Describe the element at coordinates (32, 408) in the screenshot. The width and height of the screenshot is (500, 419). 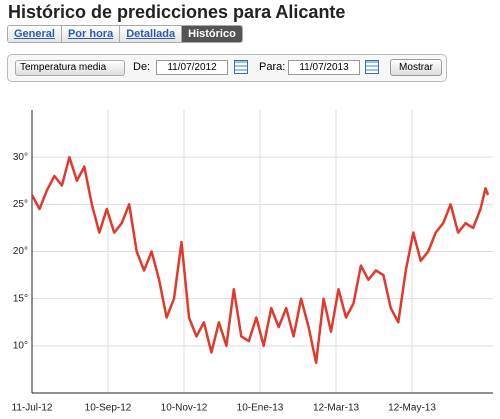
I see `x-tick-label: 11-Jul-12` at that location.